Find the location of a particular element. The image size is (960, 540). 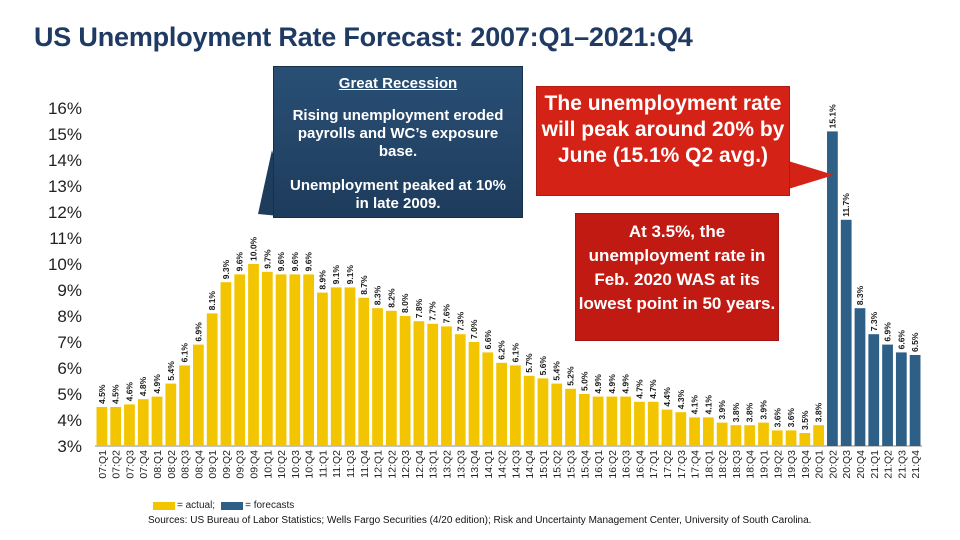

bar-07-Q2 is located at coordinates (116, 426).